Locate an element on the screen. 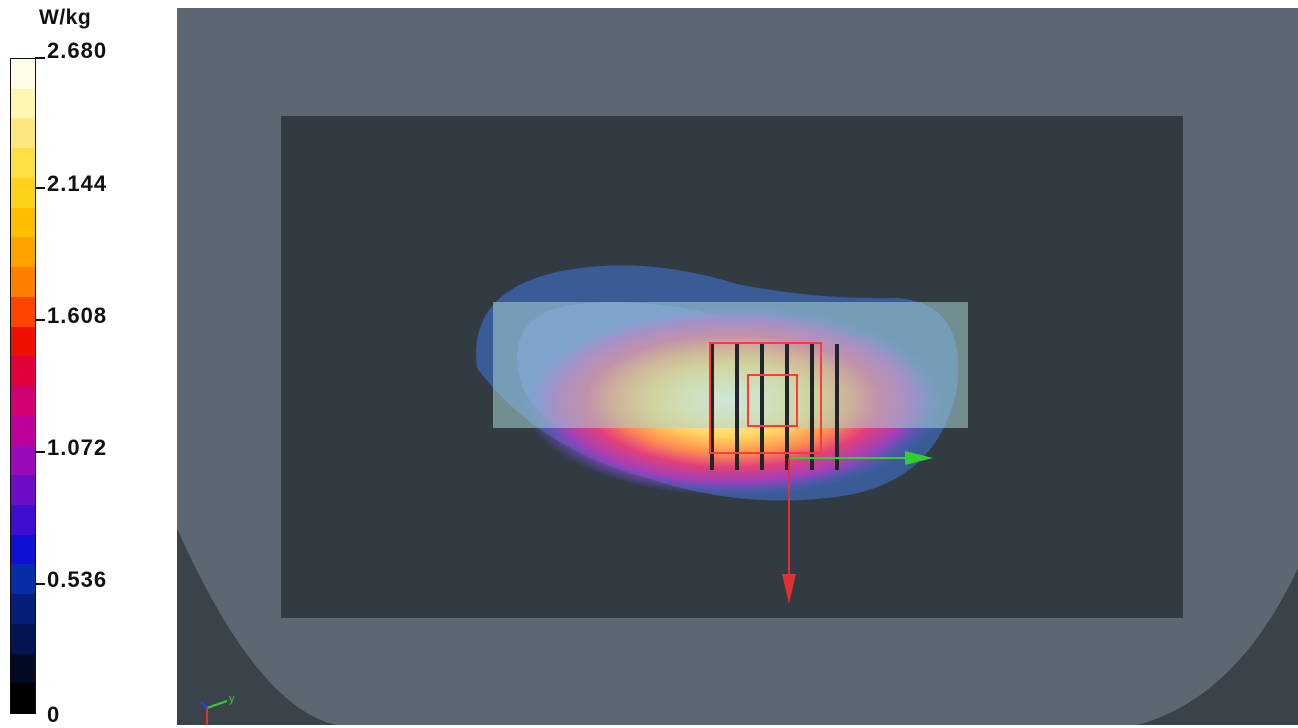 The width and height of the screenshot is (1298, 728). zoom-scan-outer-box is located at coordinates (765, 398).